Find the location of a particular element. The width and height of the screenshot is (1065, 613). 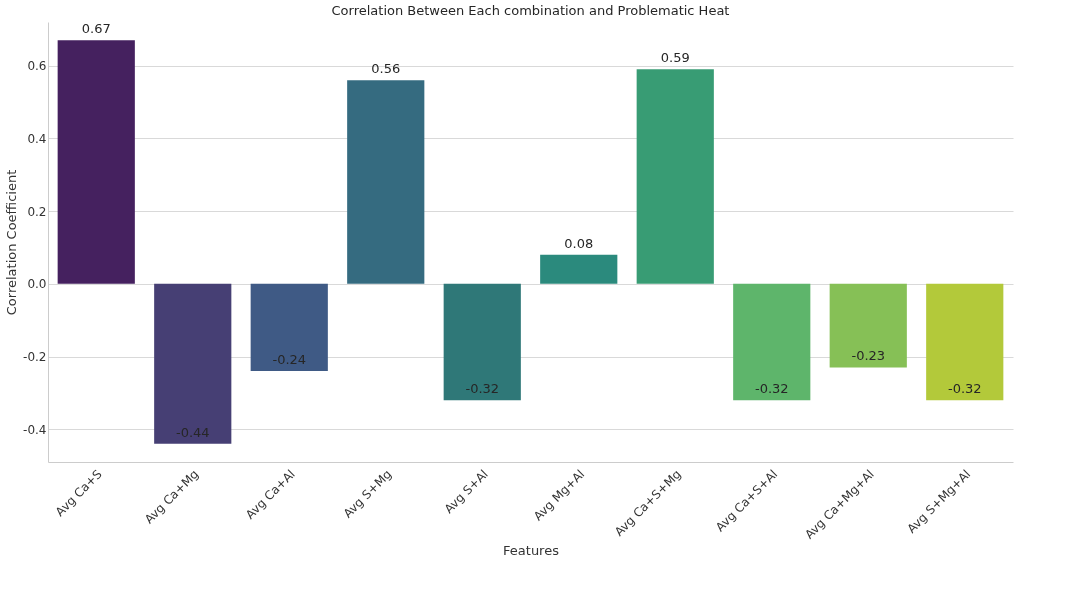

data-label: 0.56 is located at coordinates (386, 69).